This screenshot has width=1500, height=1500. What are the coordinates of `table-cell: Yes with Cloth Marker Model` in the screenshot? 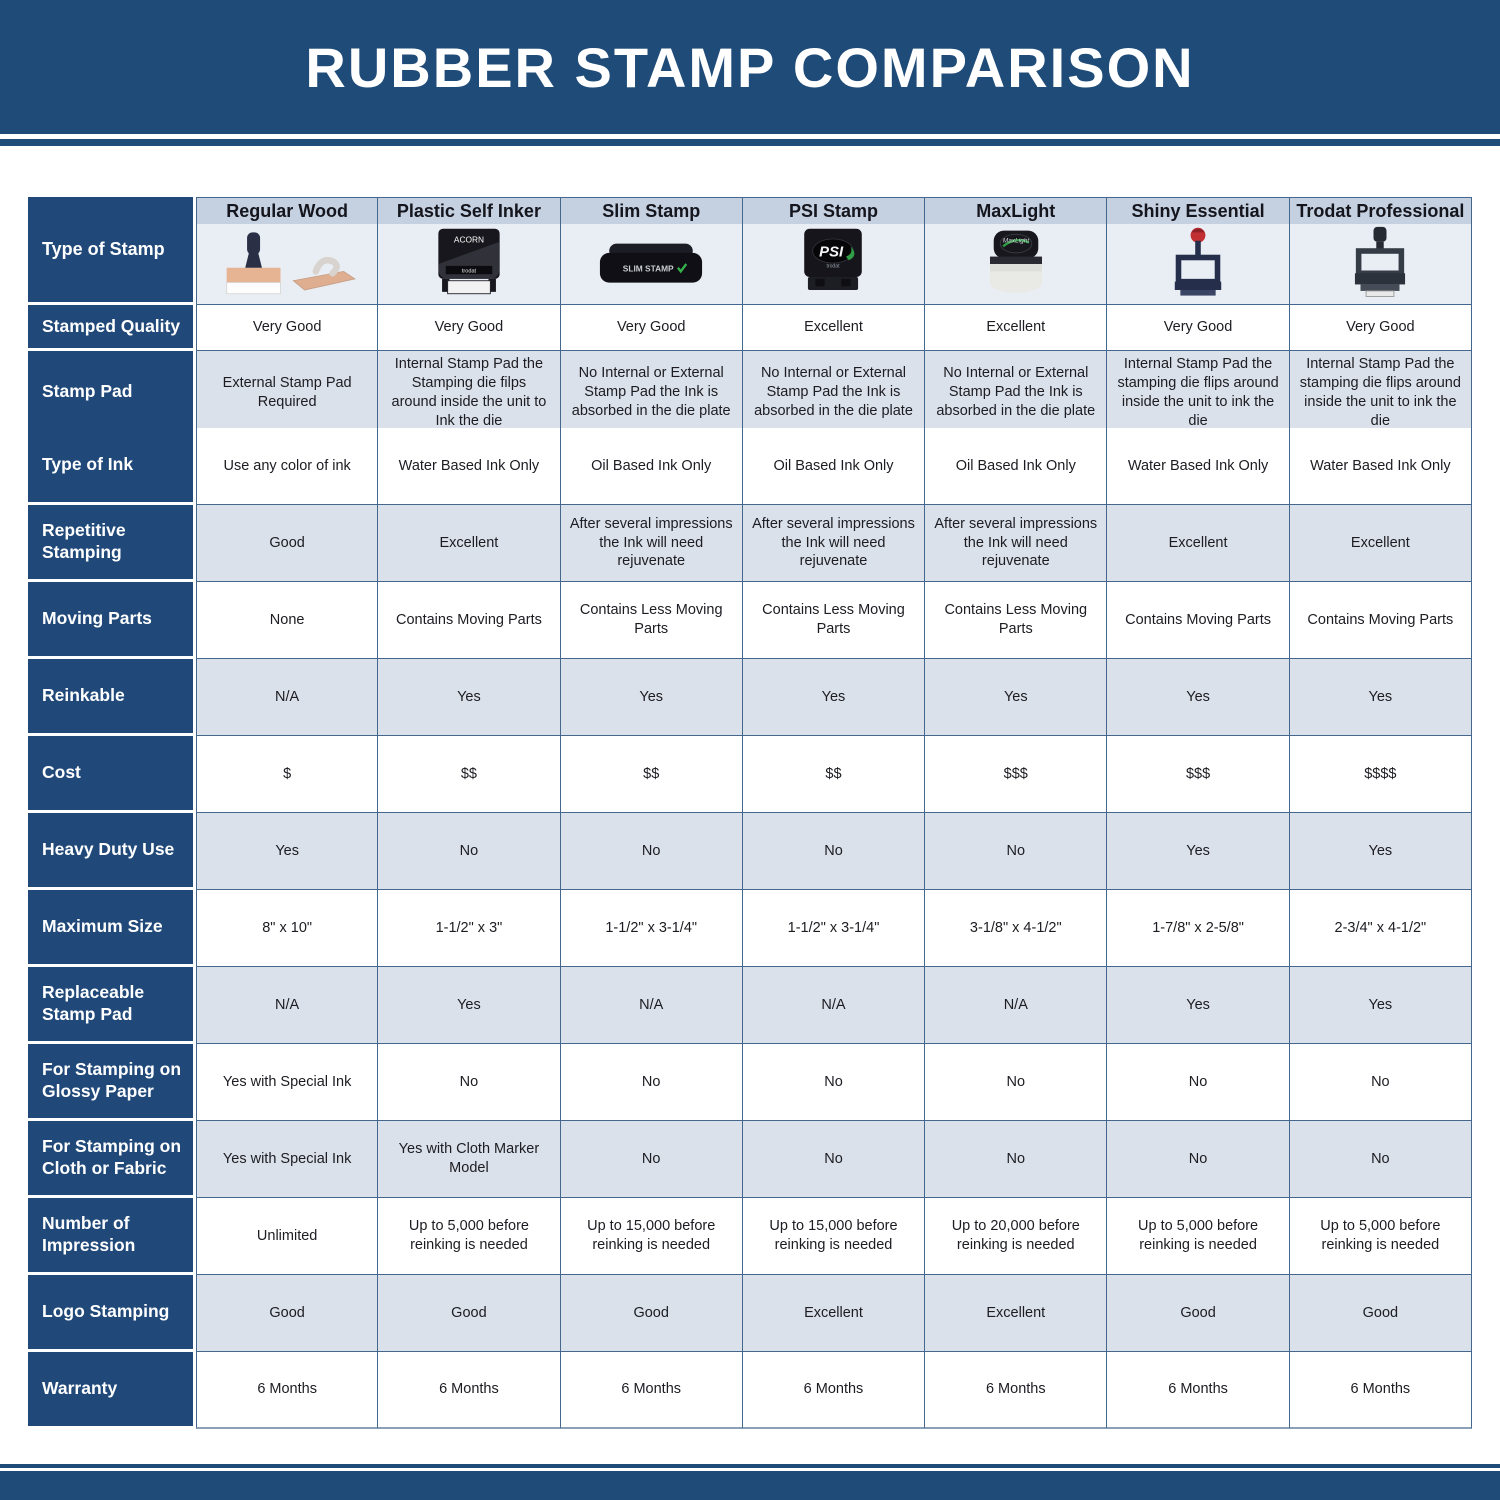 It's located at (469, 1159).